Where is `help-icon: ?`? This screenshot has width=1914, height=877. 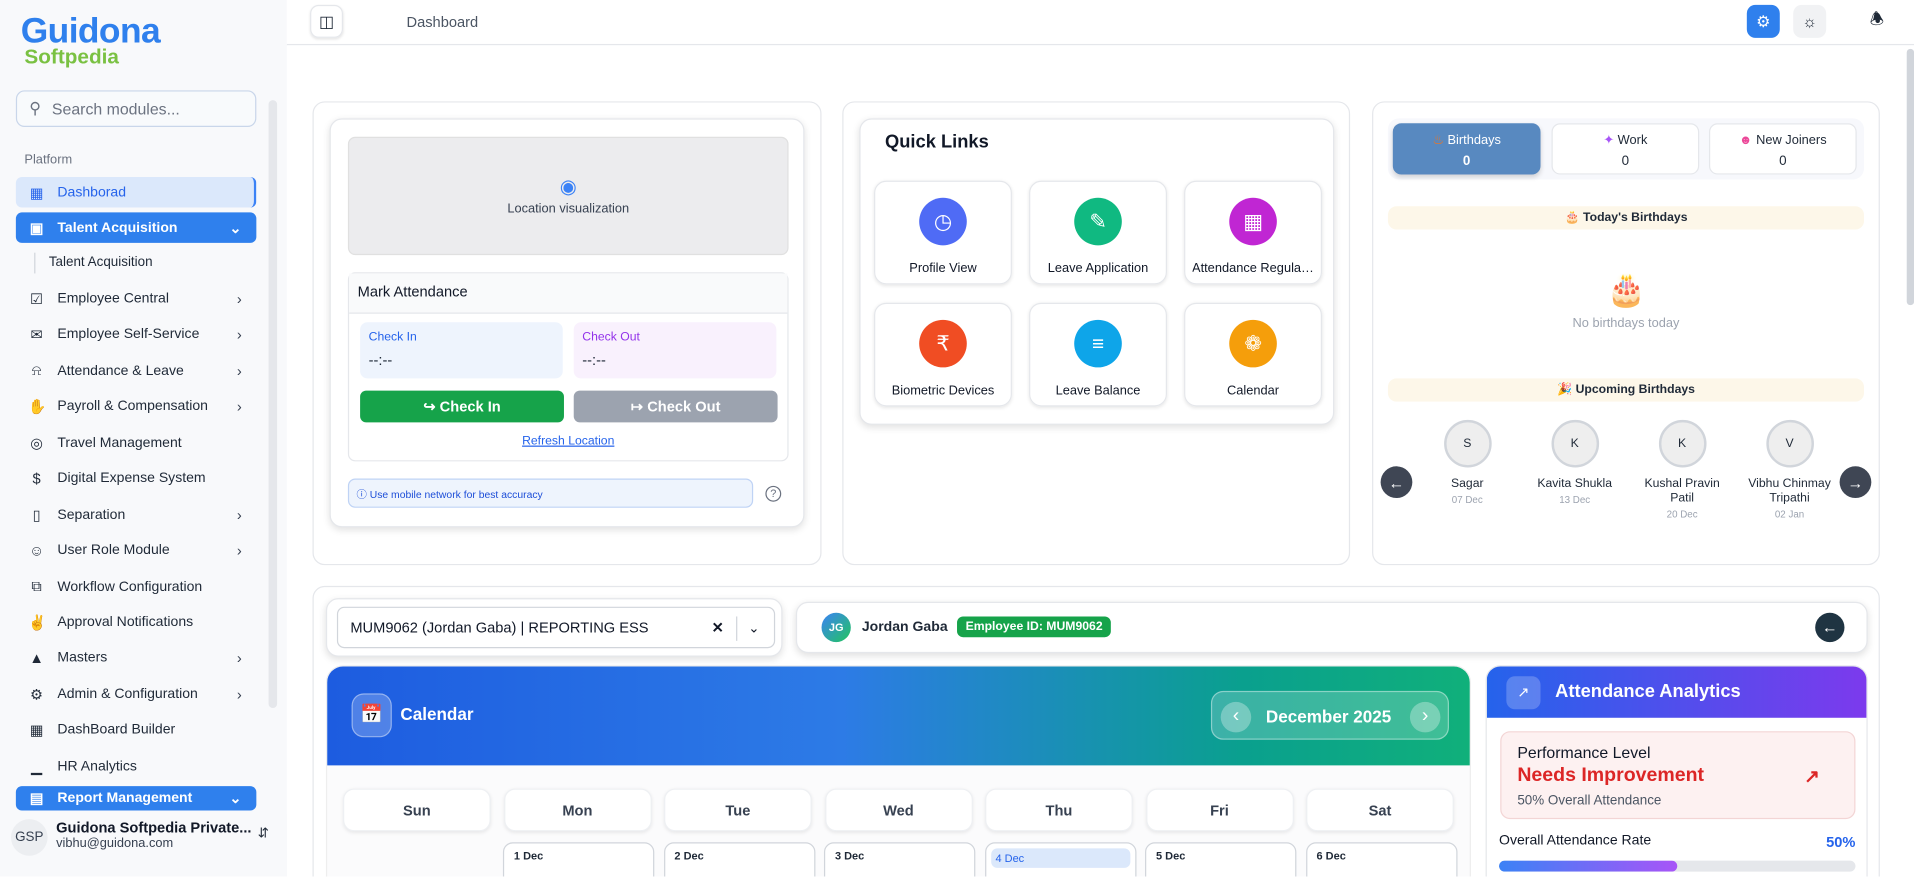 help-icon: ? is located at coordinates (773, 493).